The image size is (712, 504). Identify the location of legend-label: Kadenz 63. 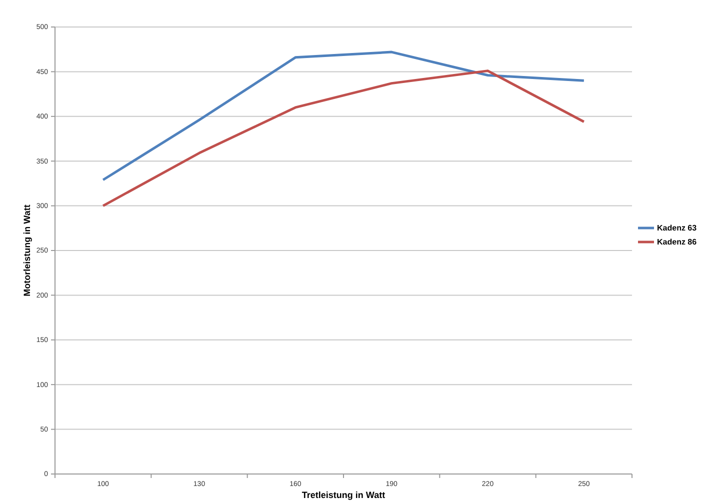
(677, 228).